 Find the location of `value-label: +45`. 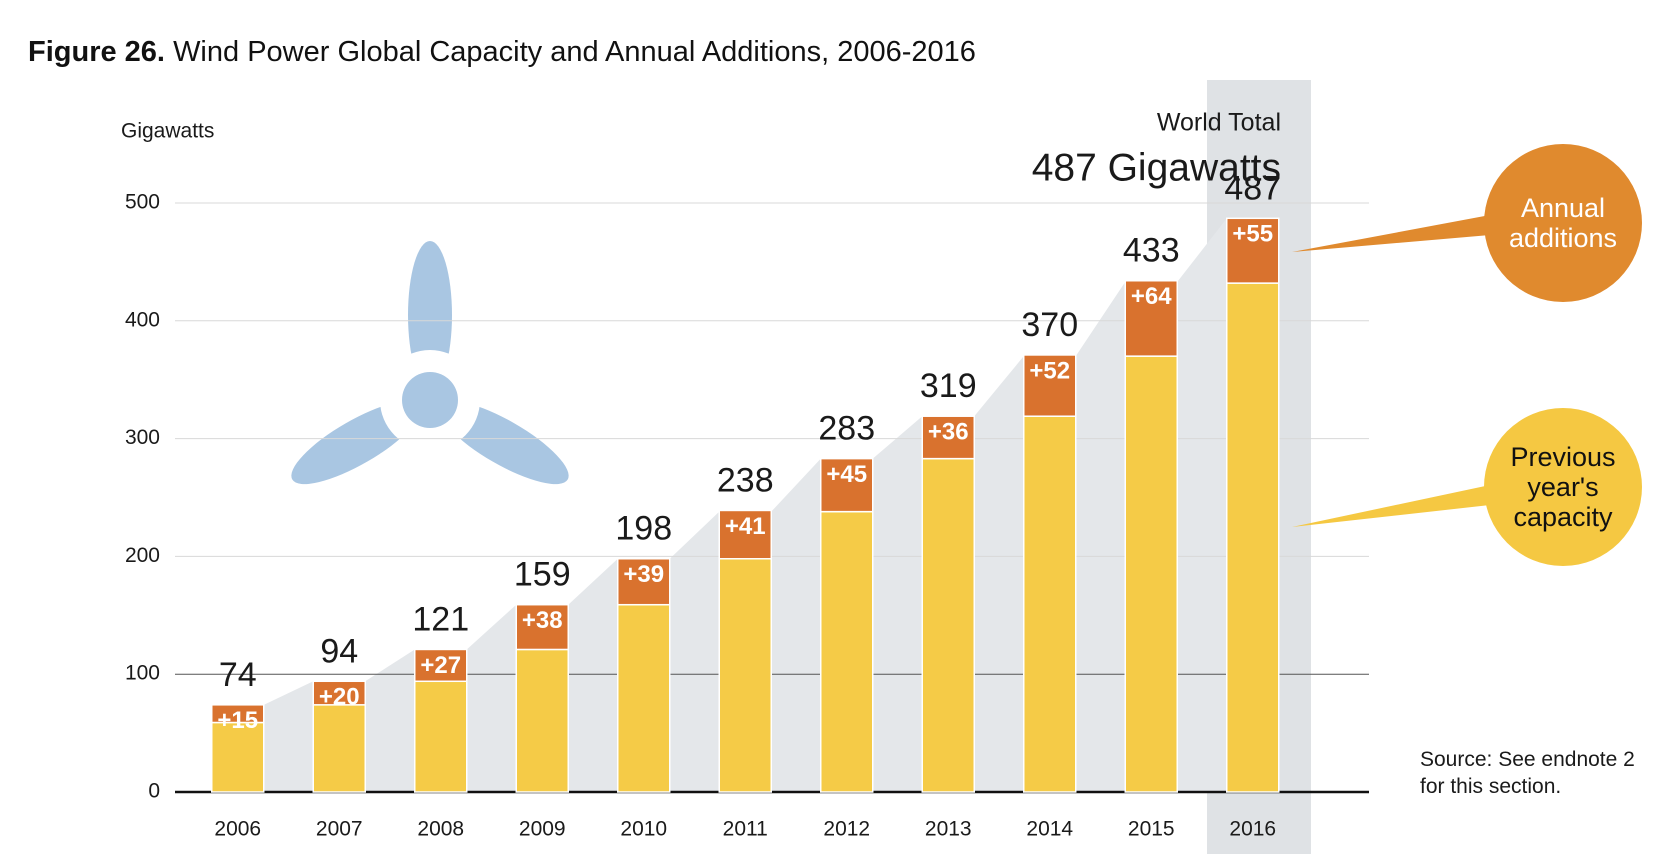

value-label: +45 is located at coordinates (846, 474).